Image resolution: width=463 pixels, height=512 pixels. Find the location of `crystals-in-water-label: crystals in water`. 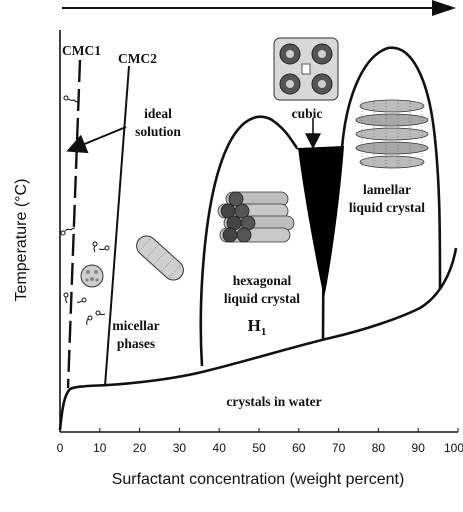

crystals-in-water-label: crystals in water is located at coordinates (273, 401).